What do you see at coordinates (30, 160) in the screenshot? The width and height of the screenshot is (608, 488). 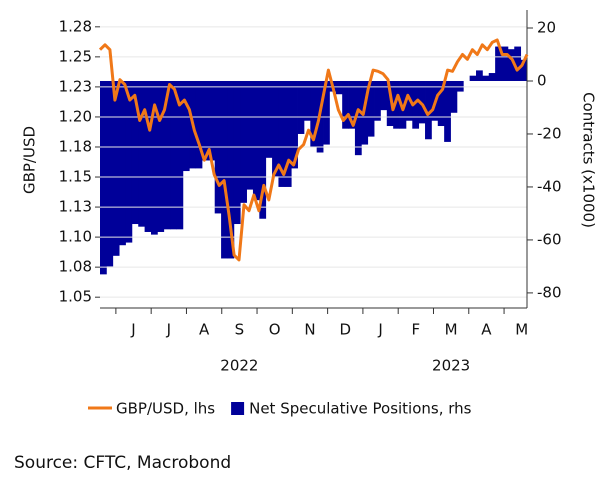 I see `y-axis-label: GBP/USD` at bounding box center [30, 160].